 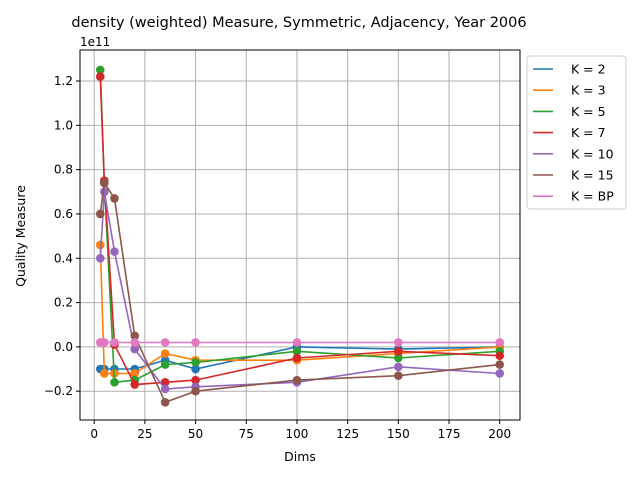 What do you see at coordinates (297, 434) in the screenshot?
I see `x-tick-label: 100` at bounding box center [297, 434].